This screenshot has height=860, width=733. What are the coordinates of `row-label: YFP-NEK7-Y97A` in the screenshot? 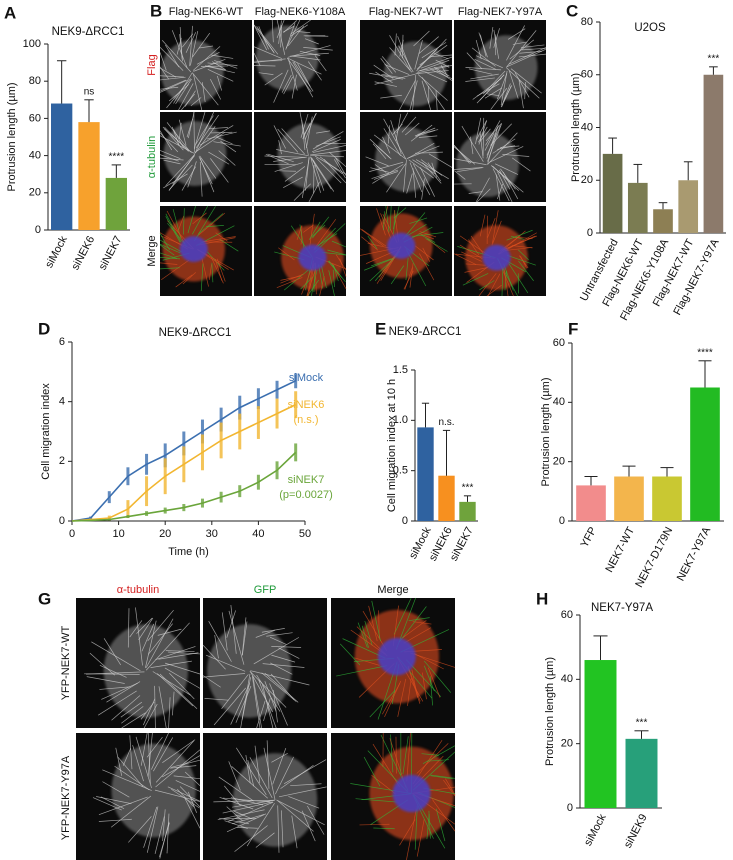 It's located at (66, 797).